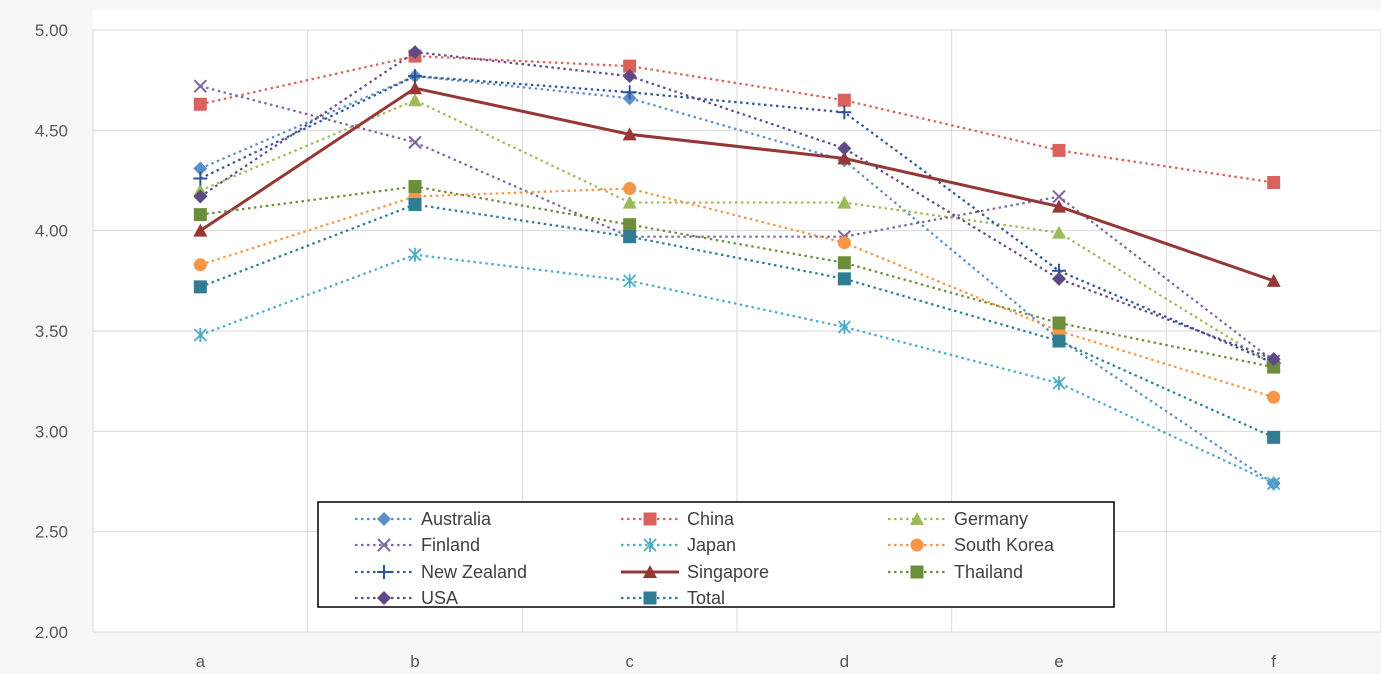  What do you see at coordinates (51, 532) in the screenshot?
I see `y-tick-label: 2.50` at bounding box center [51, 532].